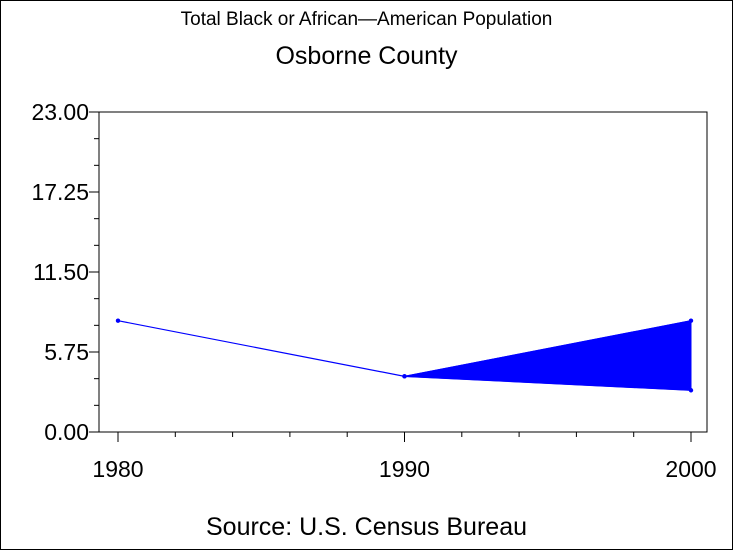 The image size is (733, 550). I want to click on y-tick-label: 17.25, so click(60, 192).